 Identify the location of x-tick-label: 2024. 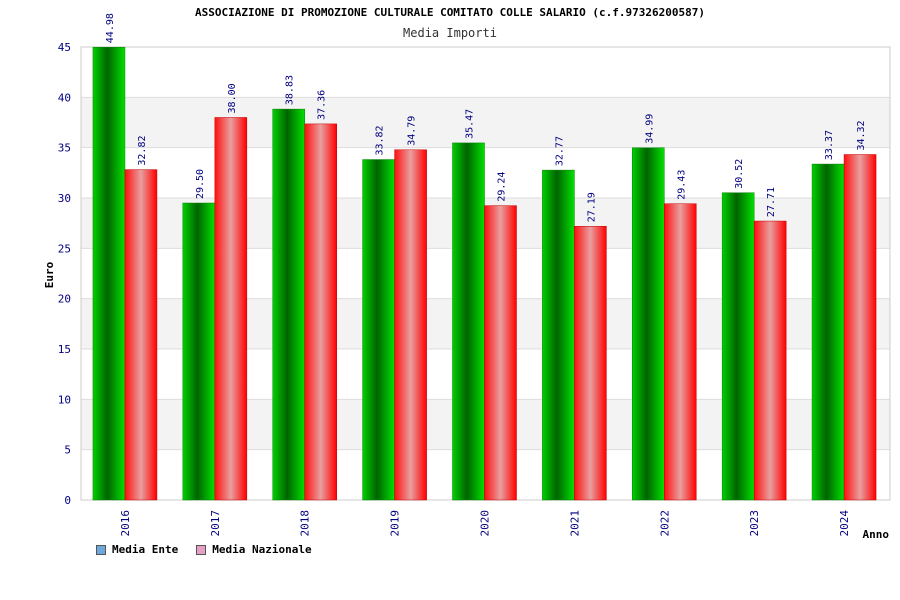
(844, 523).